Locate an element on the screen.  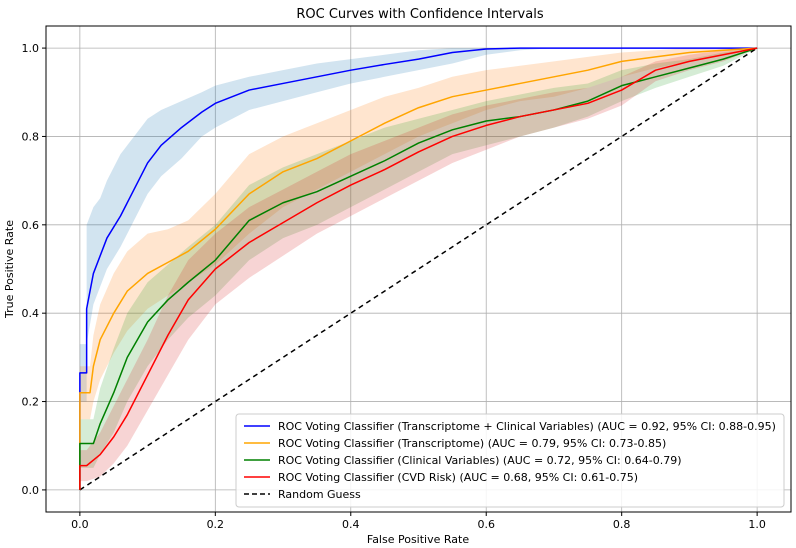
y-tick-label: 0.8 is located at coordinates (31, 136).